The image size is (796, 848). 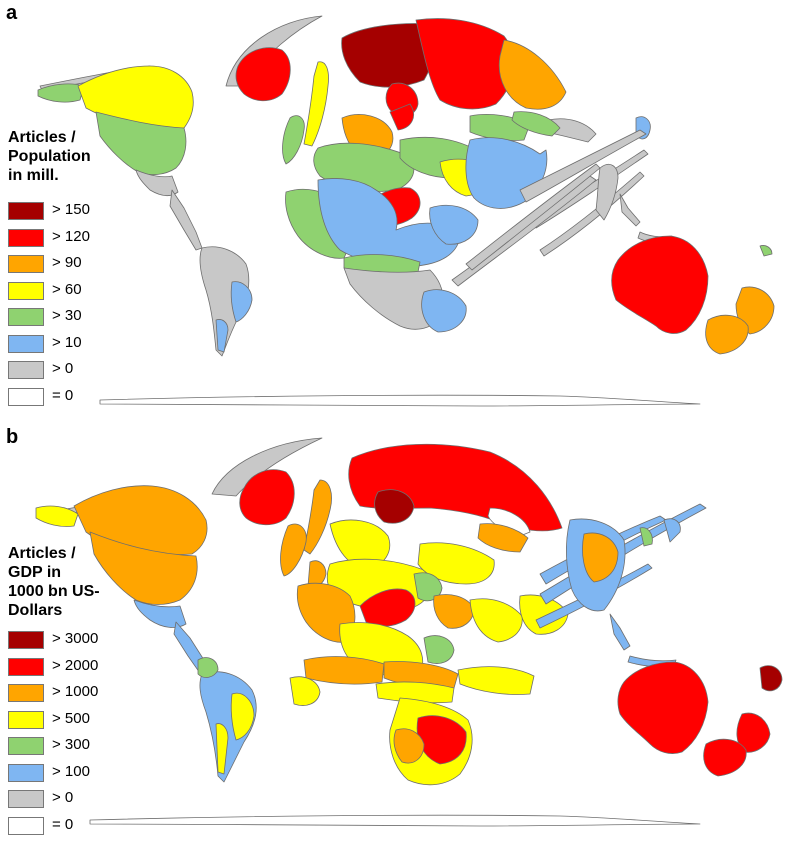 What do you see at coordinates (75, 665) in the screenshot?
I see `legend-label: > 2000` at bounding box center [75, 665].